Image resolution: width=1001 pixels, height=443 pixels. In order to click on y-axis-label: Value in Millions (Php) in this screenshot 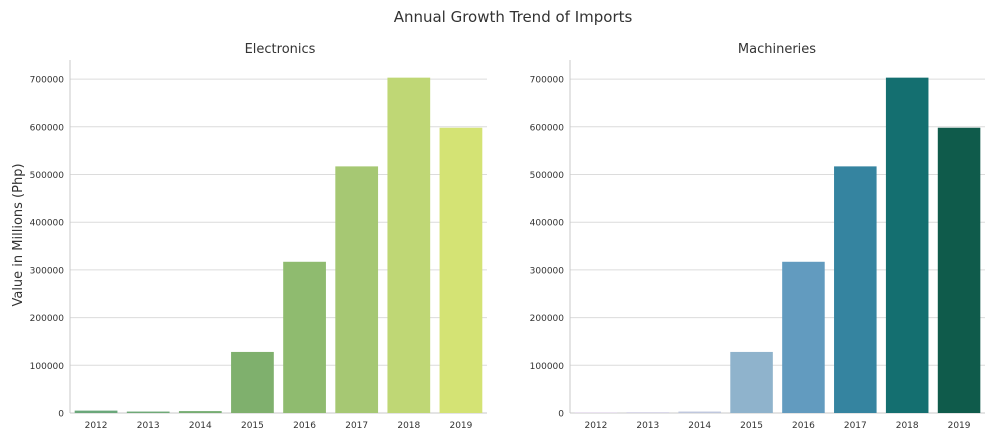, I will do `click(18, 234)`.